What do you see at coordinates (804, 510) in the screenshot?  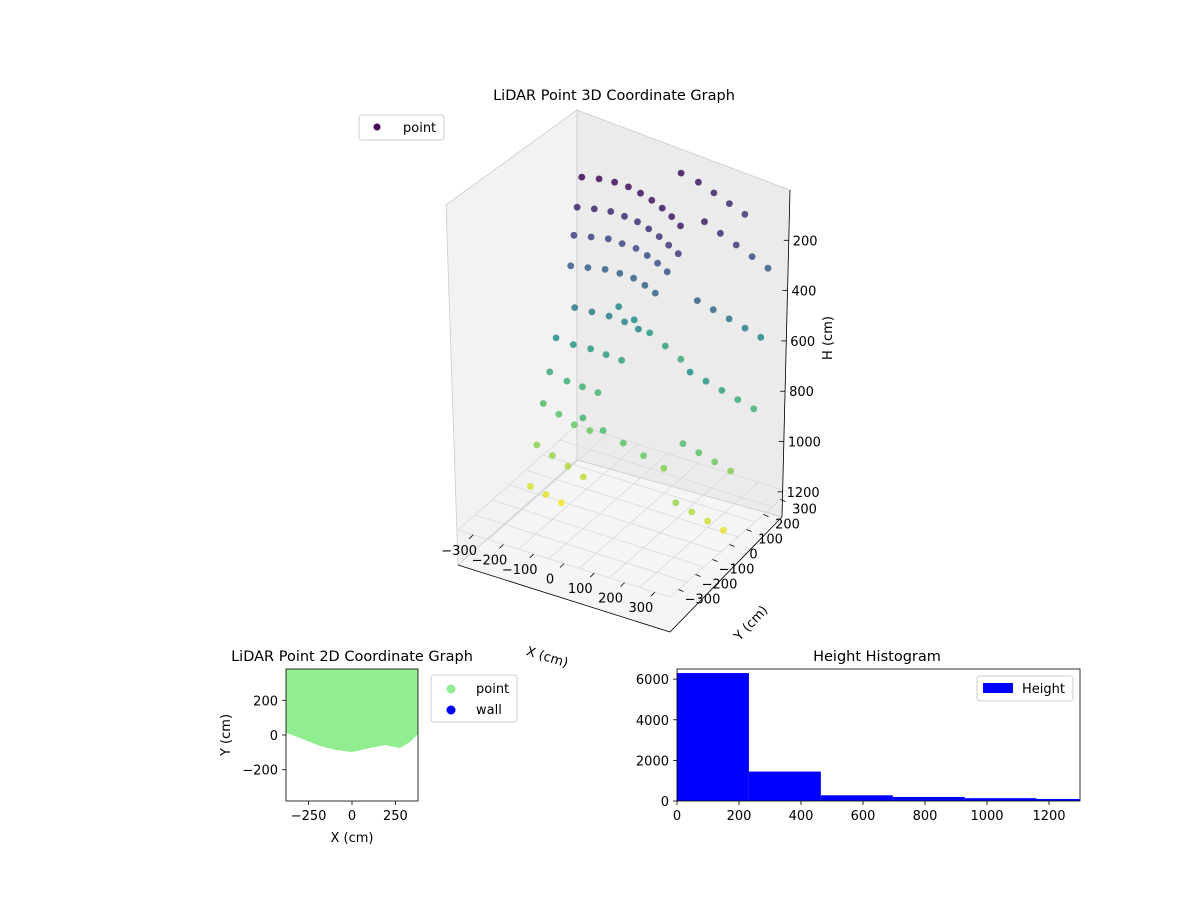 I see `y-tick-label: 300` at bounding box center [804, 510].